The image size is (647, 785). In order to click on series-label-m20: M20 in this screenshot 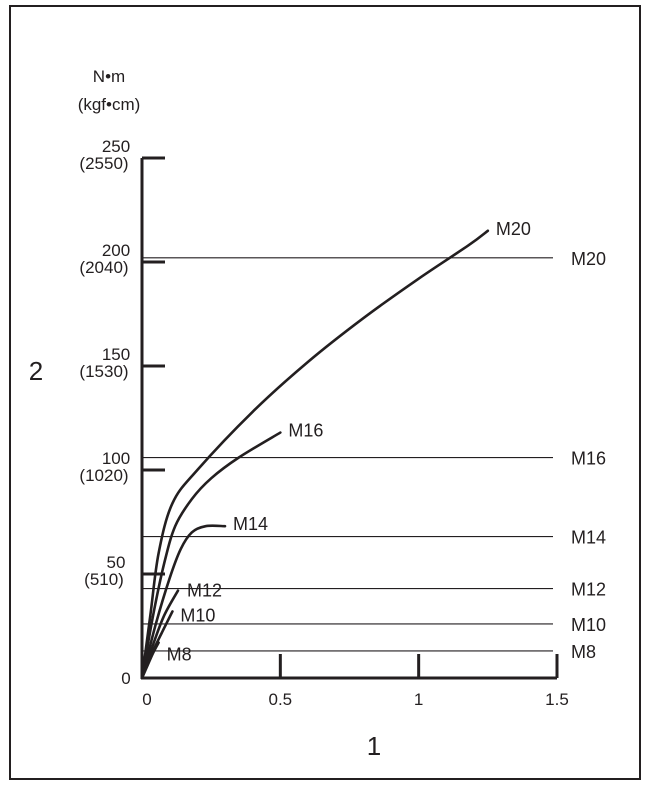, I will do `click(513, 229)`.